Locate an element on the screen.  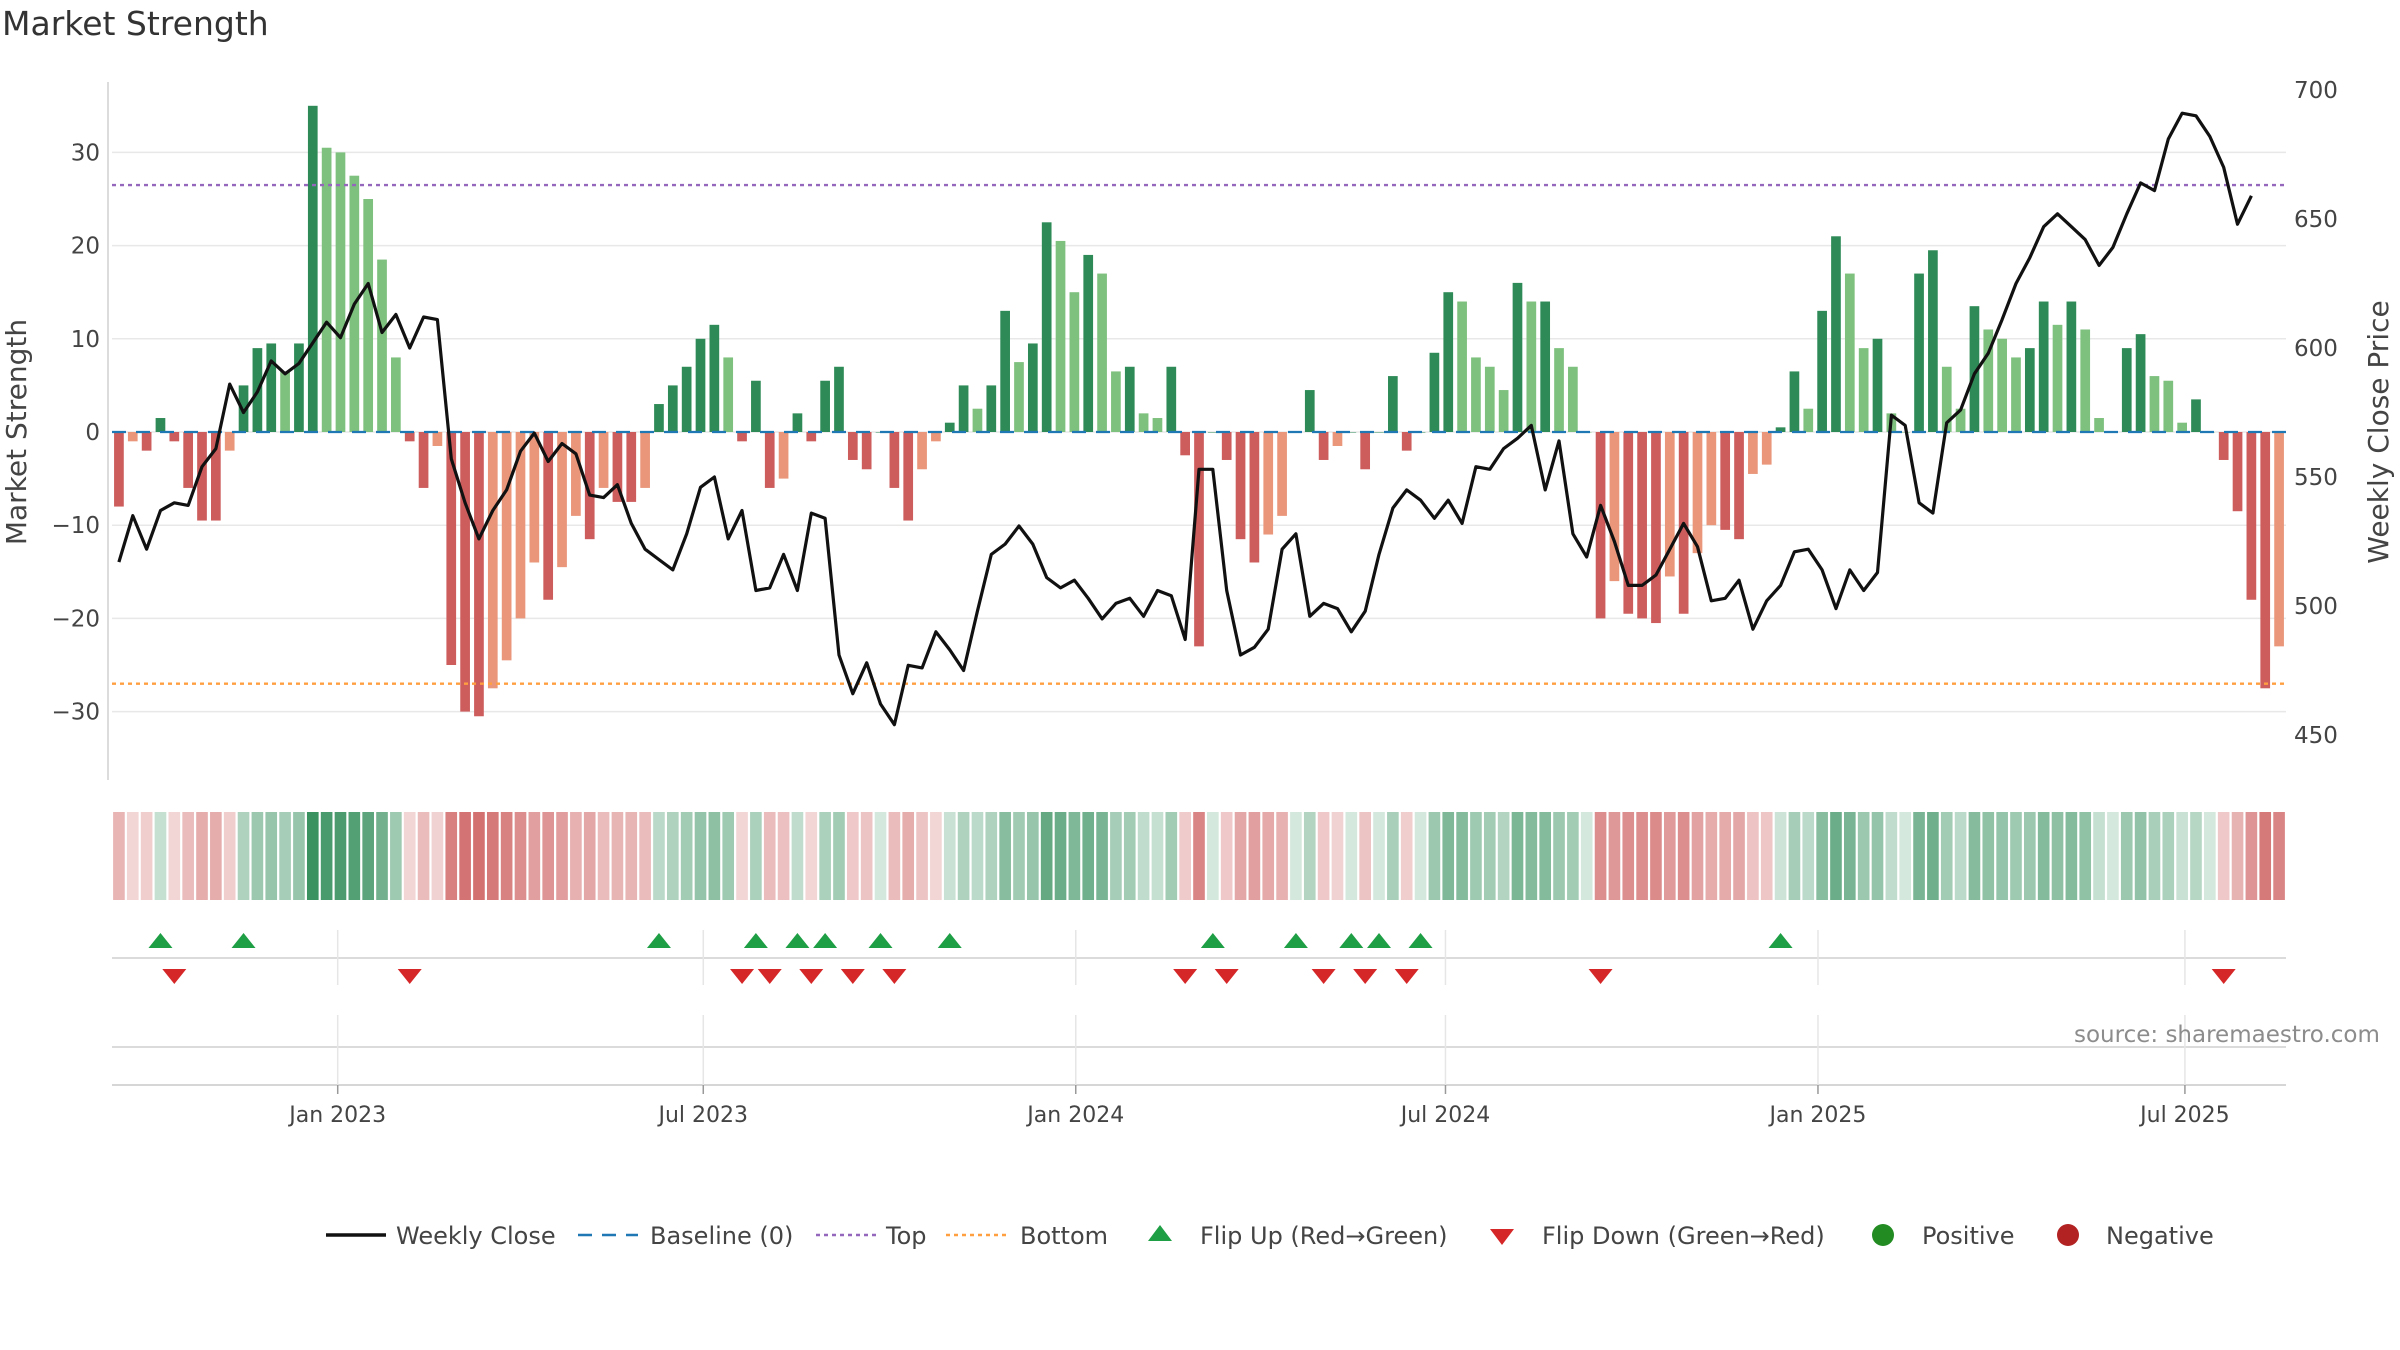
y-left-tick-label: −20 is located at coordinates (75, 619).